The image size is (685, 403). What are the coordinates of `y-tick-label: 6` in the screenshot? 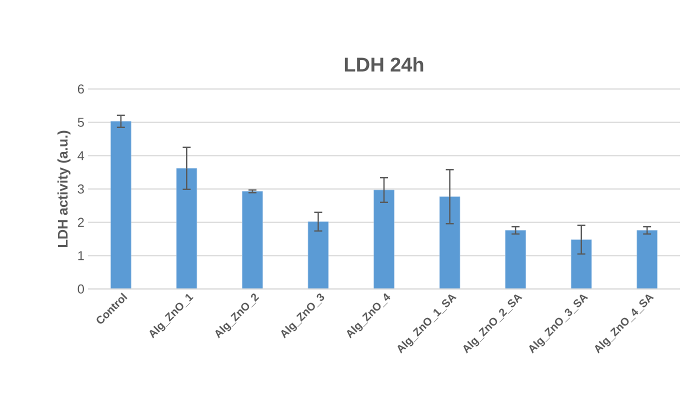 It's located at (81, 89).